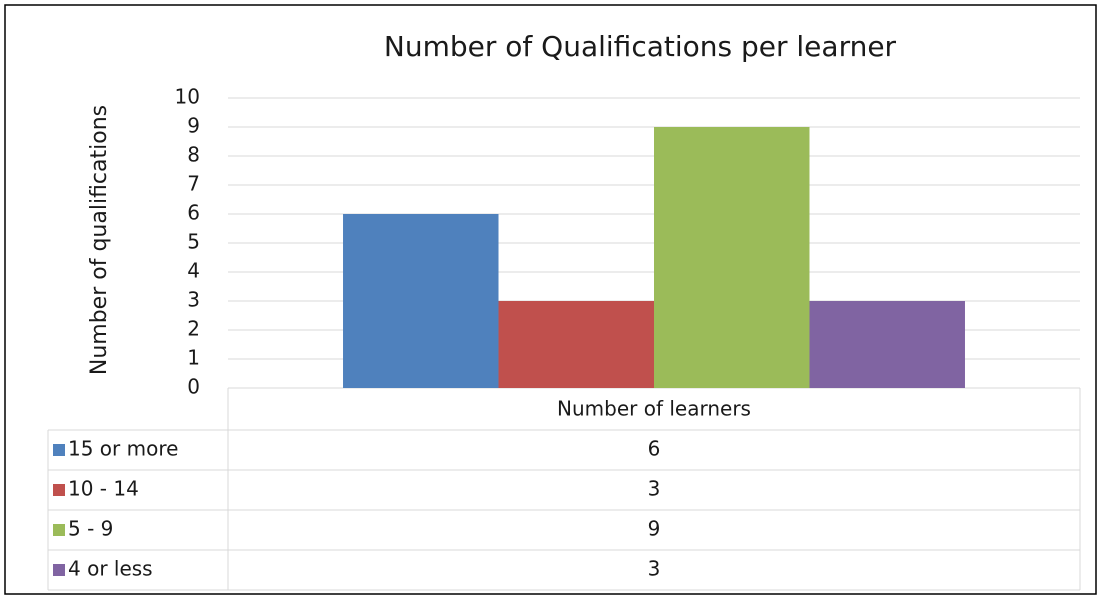 Image resolution: width=1102 pixels, height=600 pixels. What do you see at coordinates (193, 213) in the screenshot?
I see `y-tick-label: 6` at bounding box center [193, 213].